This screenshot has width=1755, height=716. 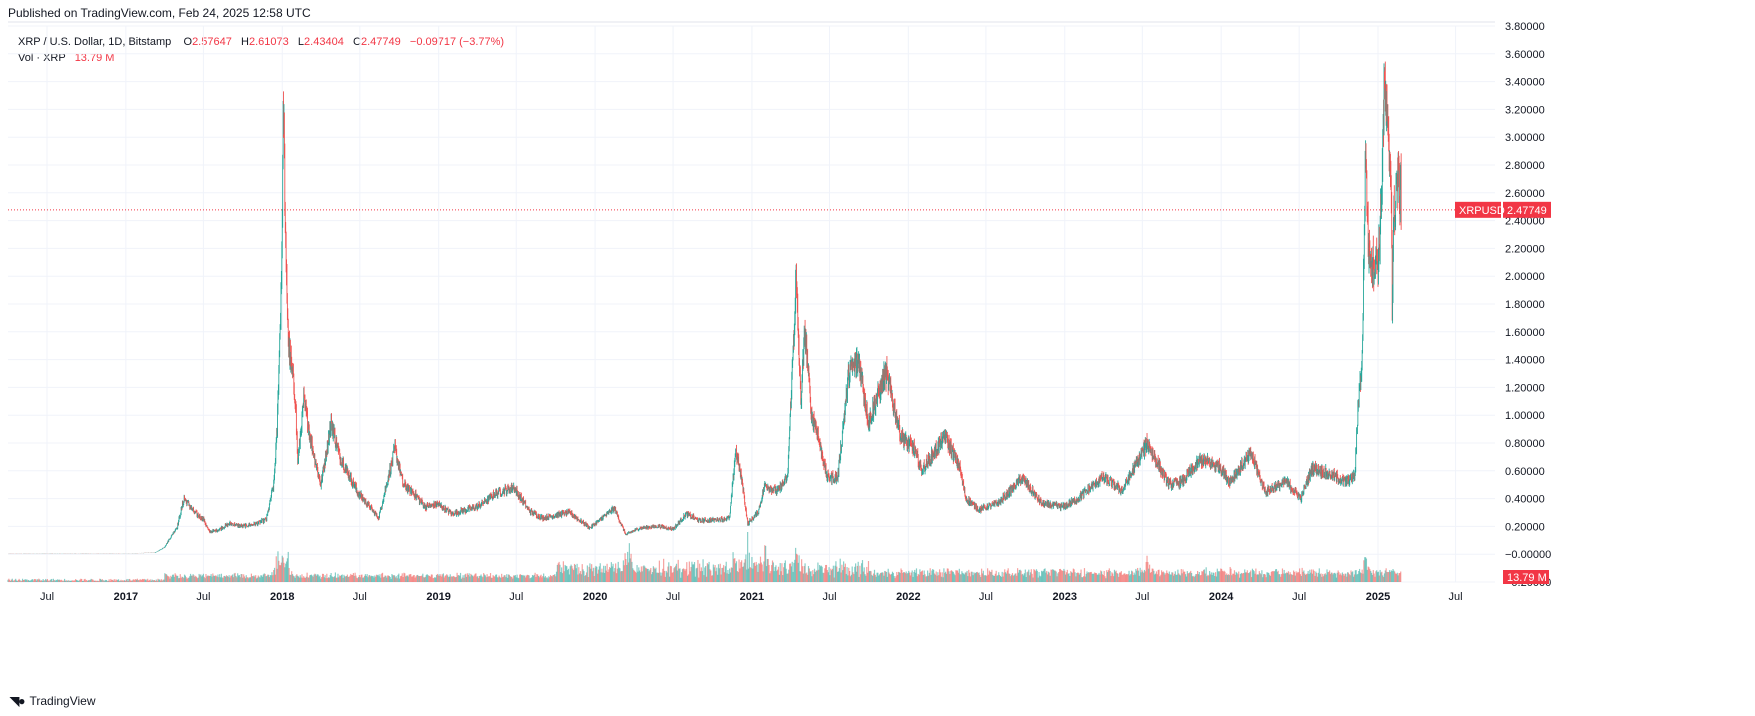 What do you see at coordinates (438, 597) in the screenshot?
I see `x-tick-label: 2019` at bounding box center [438, 597].